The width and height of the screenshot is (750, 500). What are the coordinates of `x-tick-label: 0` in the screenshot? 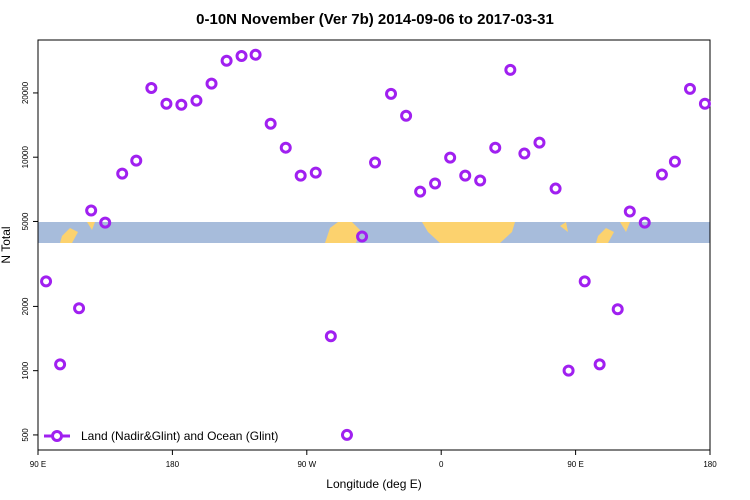 It's located at (441, 464).